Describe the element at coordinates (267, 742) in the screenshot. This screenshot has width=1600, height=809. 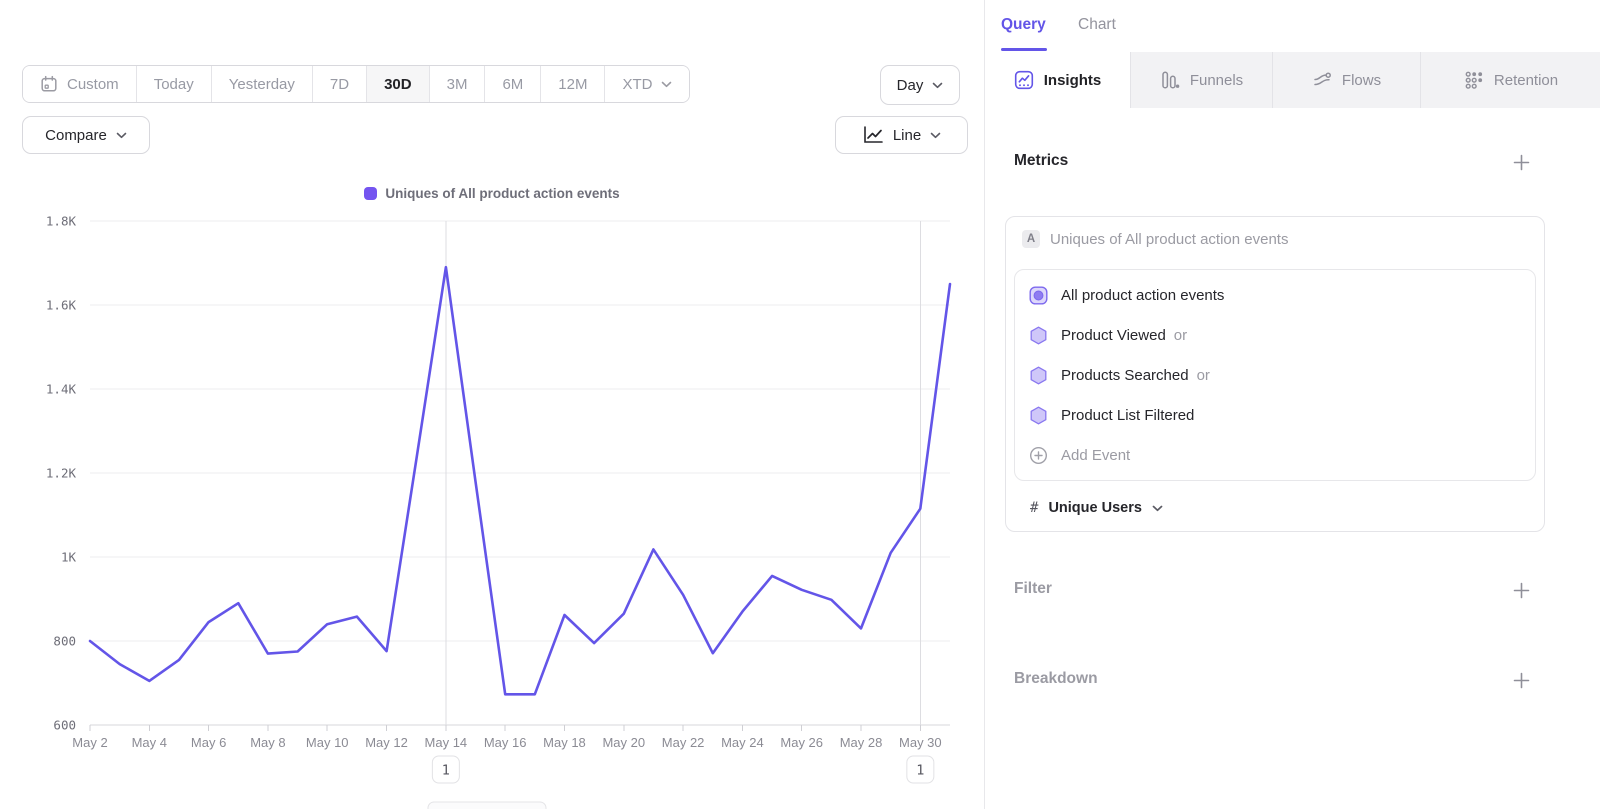
I see `svg-text: May 8` at that location.